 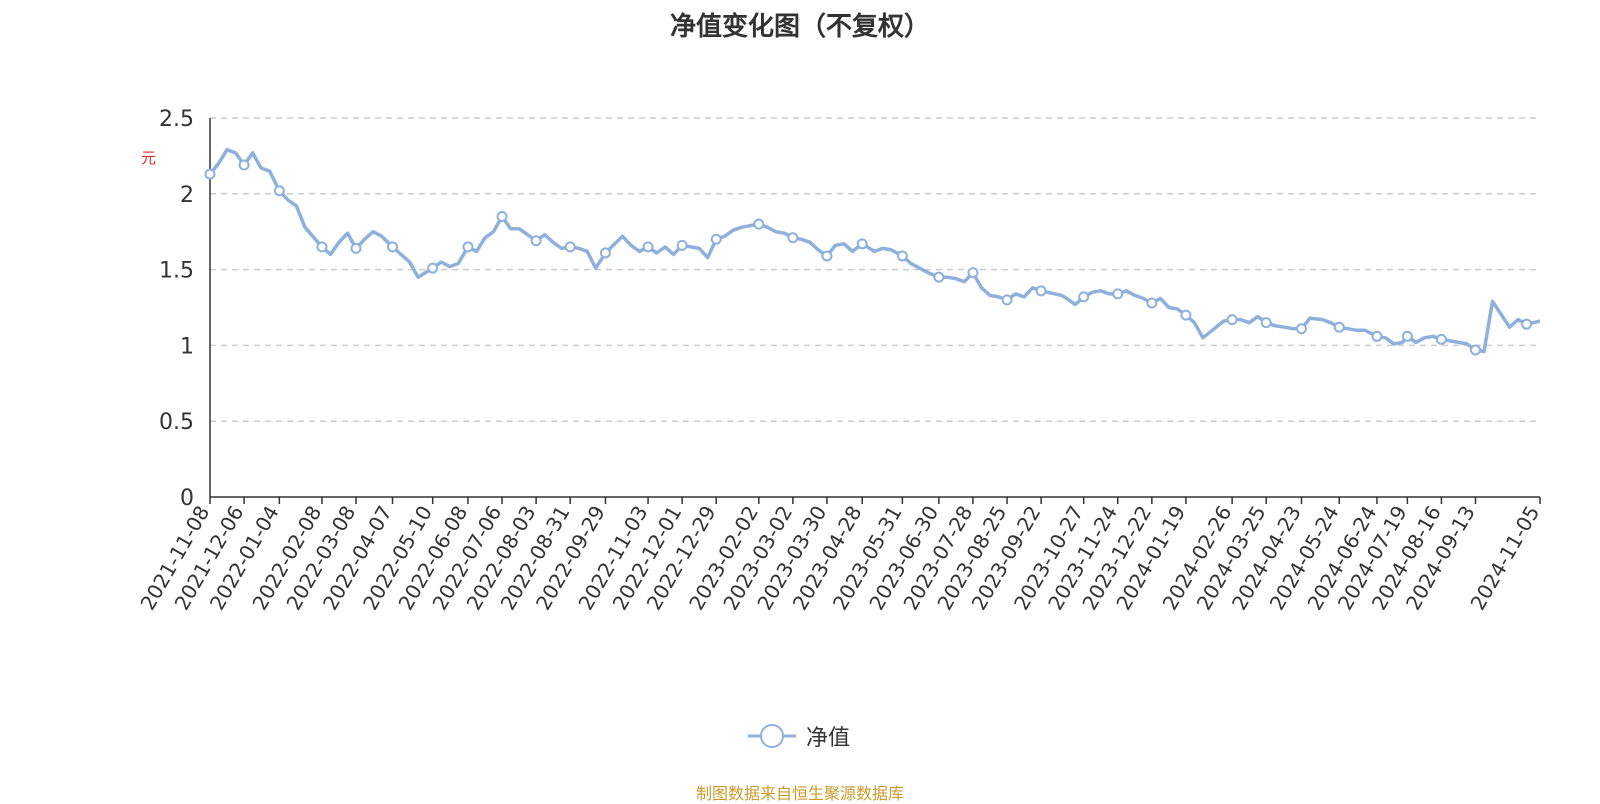 What do you see at coordinates (772, 736) in the screenshot?
I see `legend-line-icon` at bounding box center [772, 736].